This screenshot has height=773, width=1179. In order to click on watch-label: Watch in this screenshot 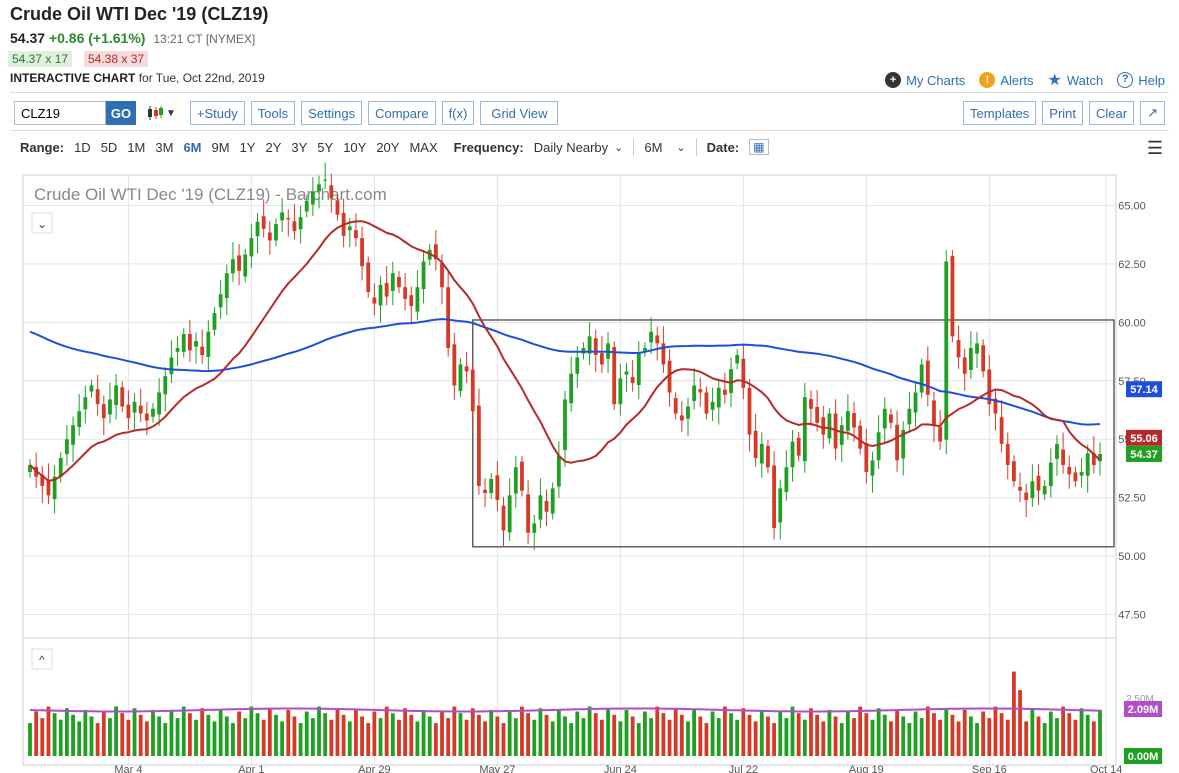, I will do `click(1085, 80)`.